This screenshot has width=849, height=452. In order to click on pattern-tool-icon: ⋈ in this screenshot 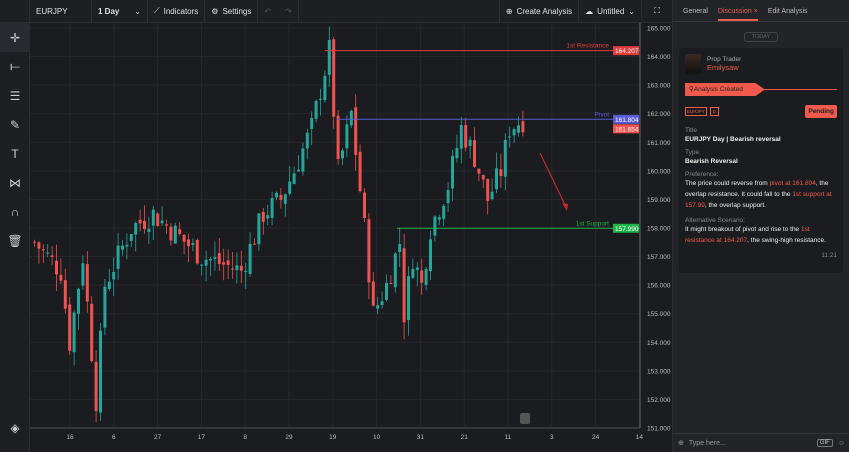, I will do `click(15, 182)`.